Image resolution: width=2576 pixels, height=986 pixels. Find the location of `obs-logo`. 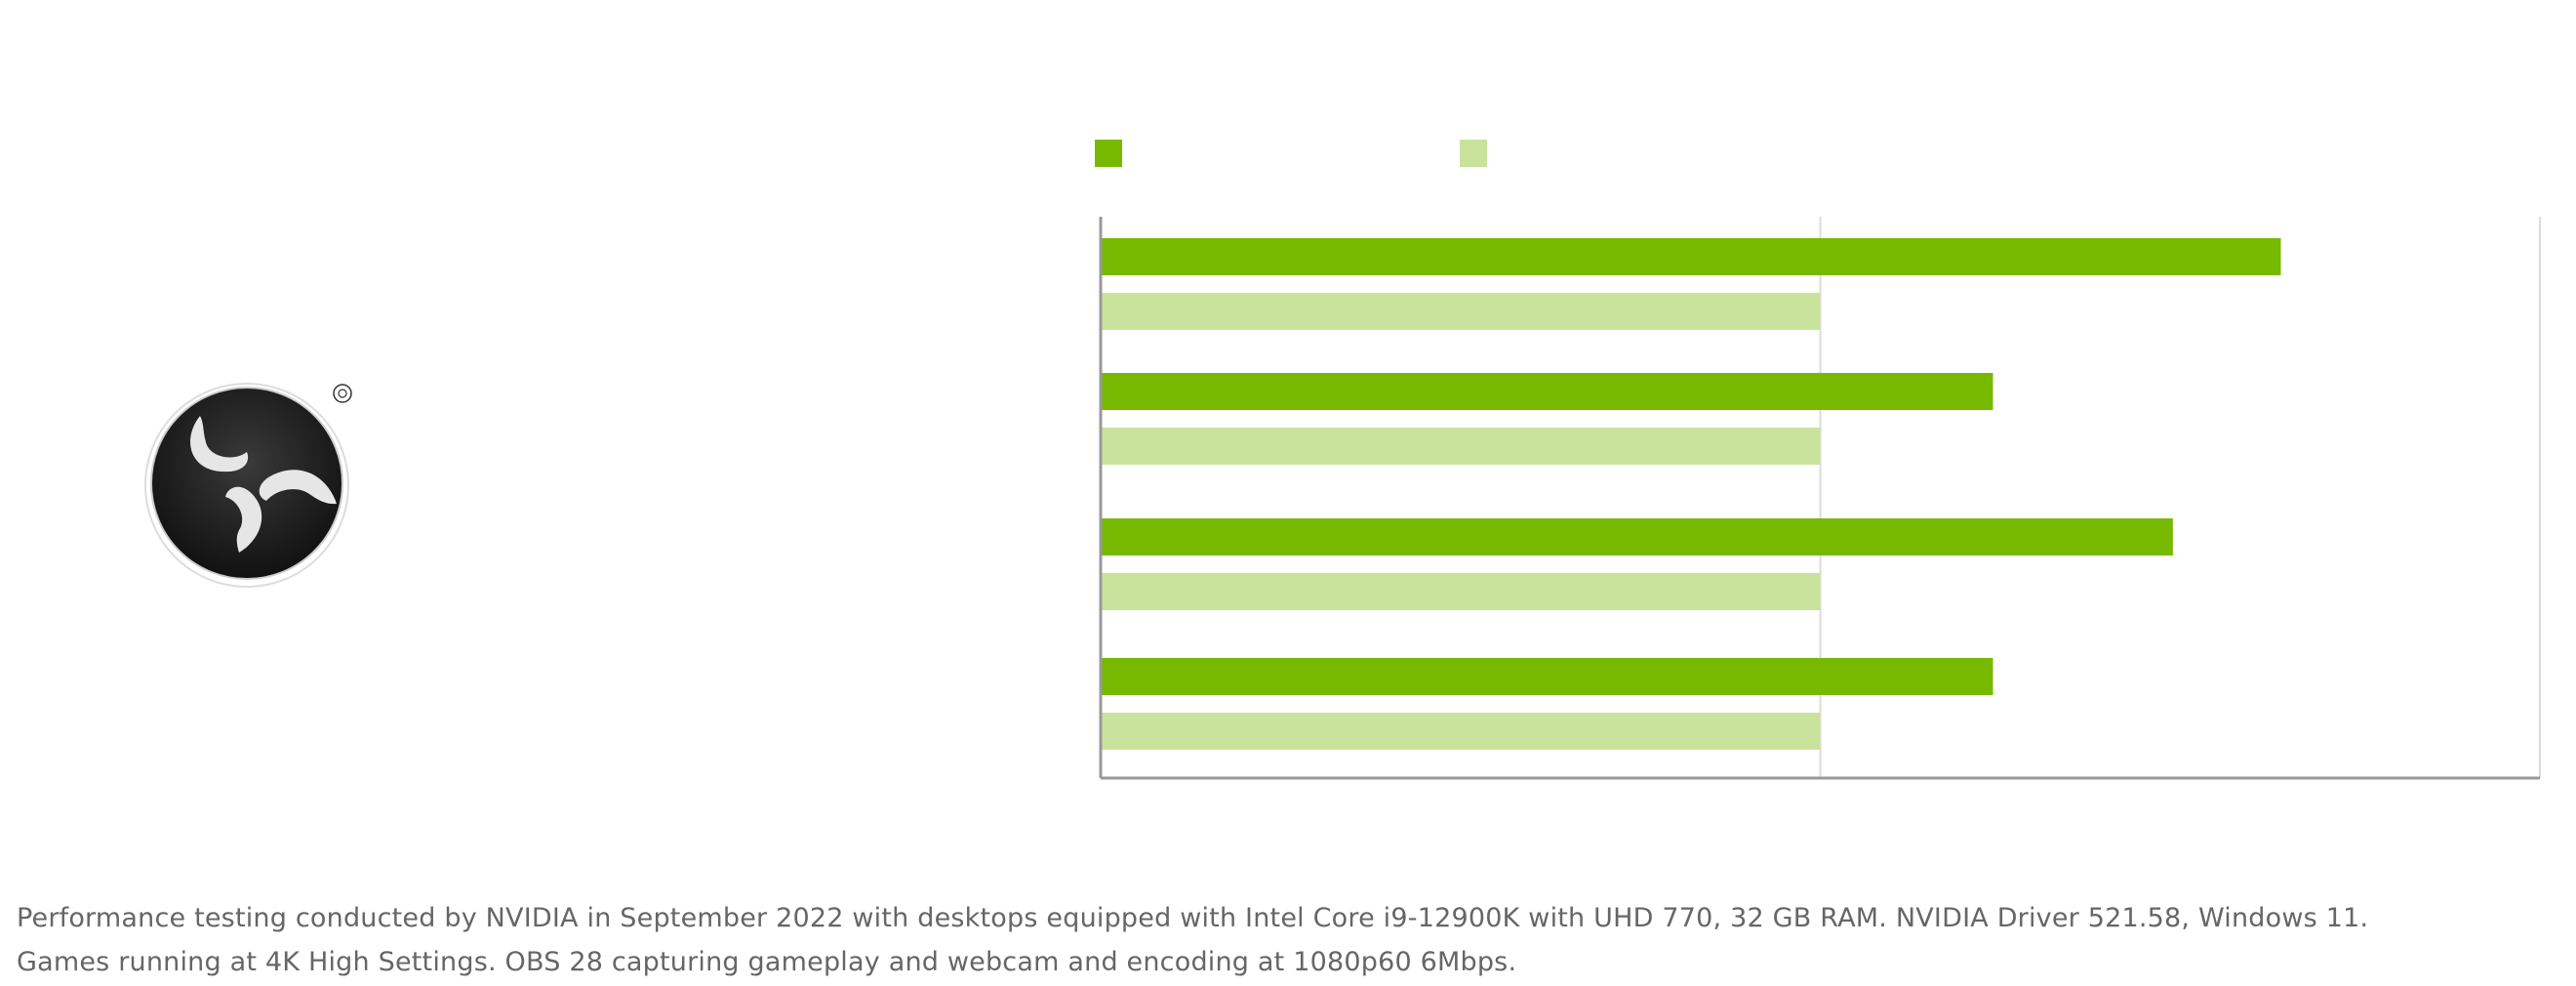

obs-logo is located at coordinates (246, 487).